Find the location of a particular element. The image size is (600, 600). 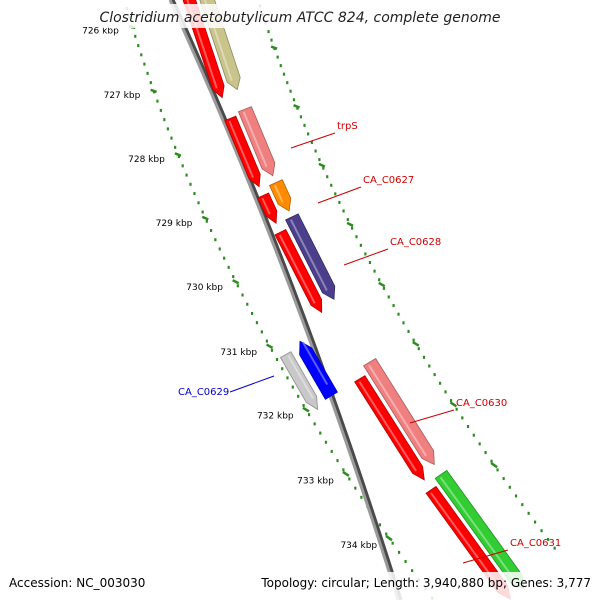

gene-arrow-partner is located at coordinates (299, 381).